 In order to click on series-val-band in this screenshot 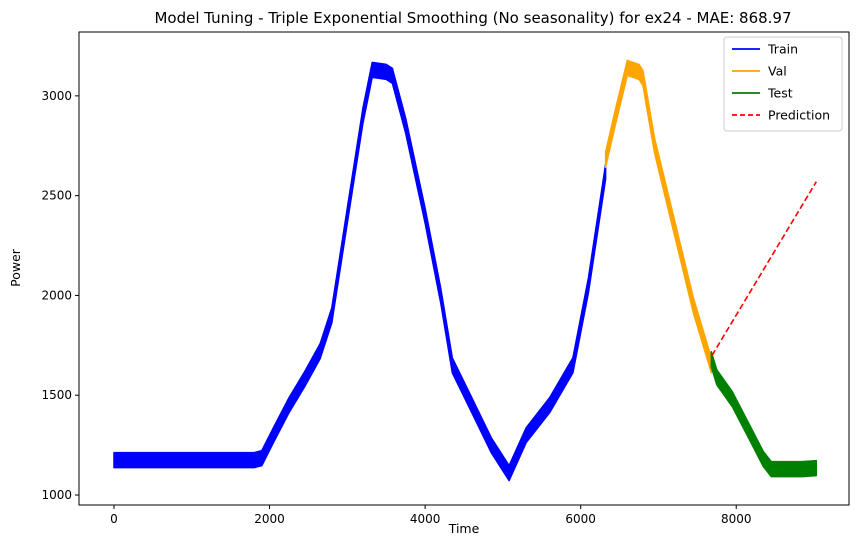, I will do `click(658, 216)`.